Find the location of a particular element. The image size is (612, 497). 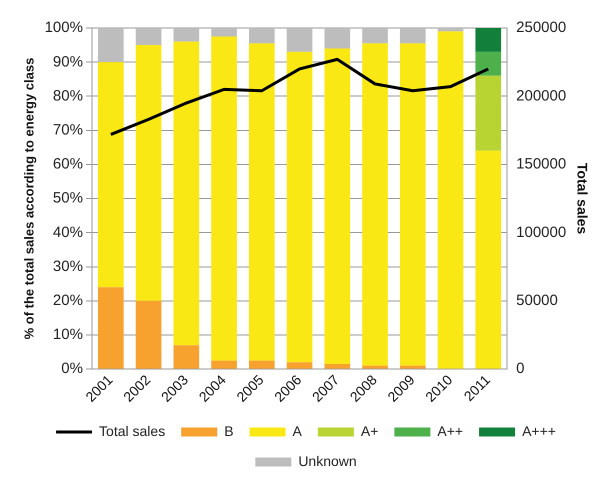

y2-tick-label: 250000 is located at coordinates (541, 27).